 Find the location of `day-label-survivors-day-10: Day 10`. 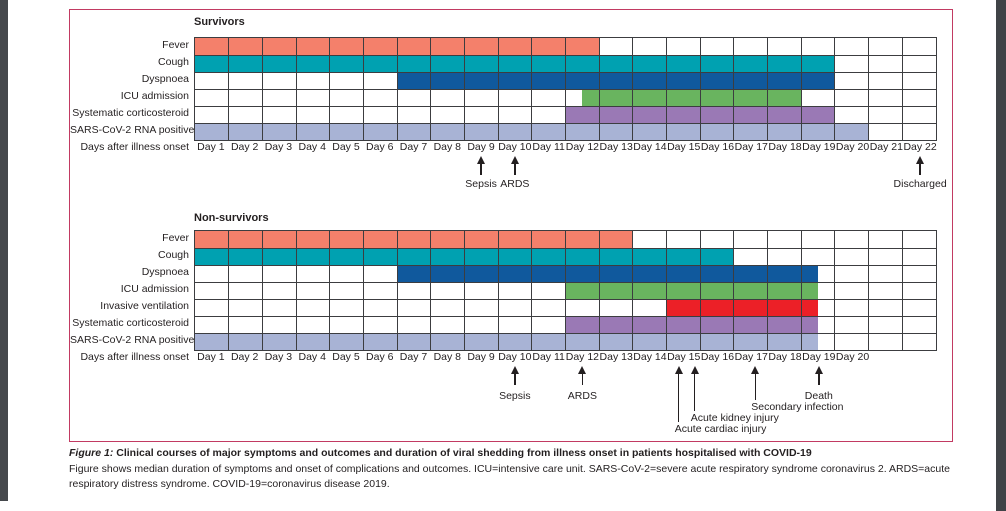

day-label-survivors-day-10: Day 10 is located at coordinates (515, 147).